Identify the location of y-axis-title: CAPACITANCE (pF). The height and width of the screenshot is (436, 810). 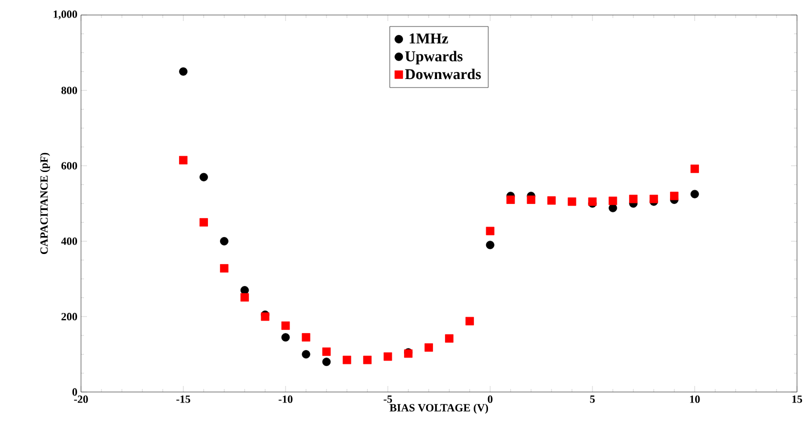
(45, 203).